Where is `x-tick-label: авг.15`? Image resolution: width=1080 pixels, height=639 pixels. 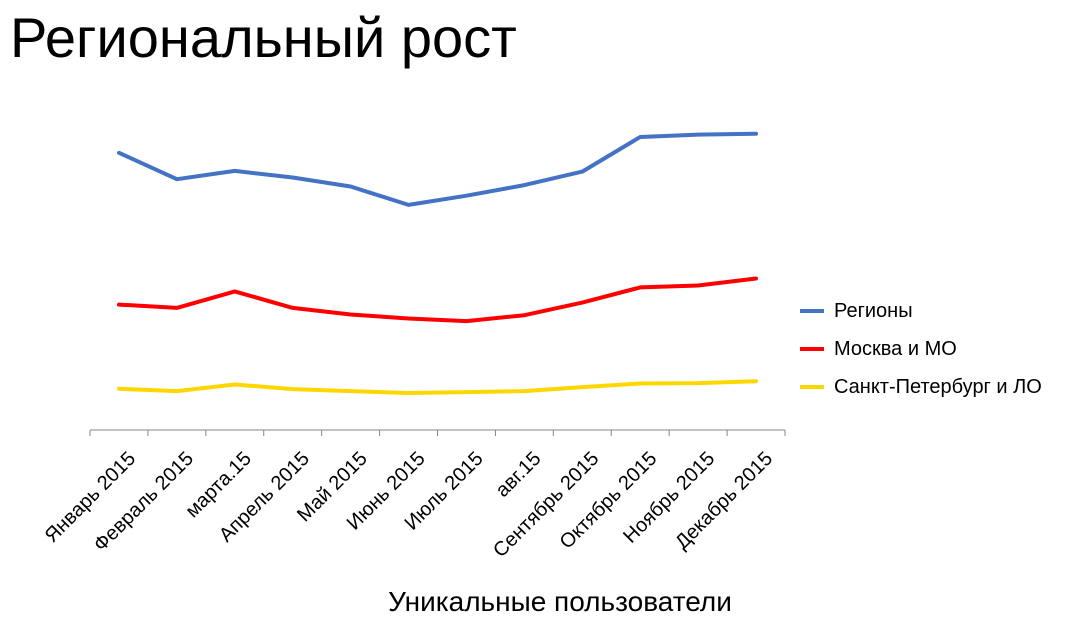 x-tick-label: авг.15 is located at coordinates (518, 475).